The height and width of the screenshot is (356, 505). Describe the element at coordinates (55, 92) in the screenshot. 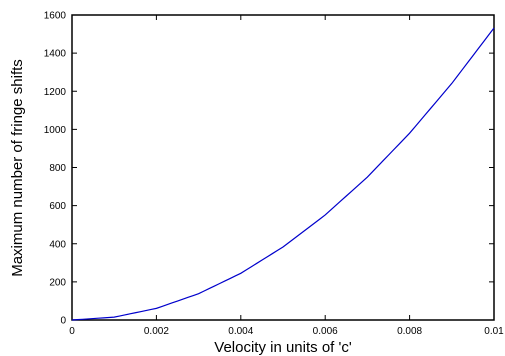

I see `y-tick-label: 1200` at that location.